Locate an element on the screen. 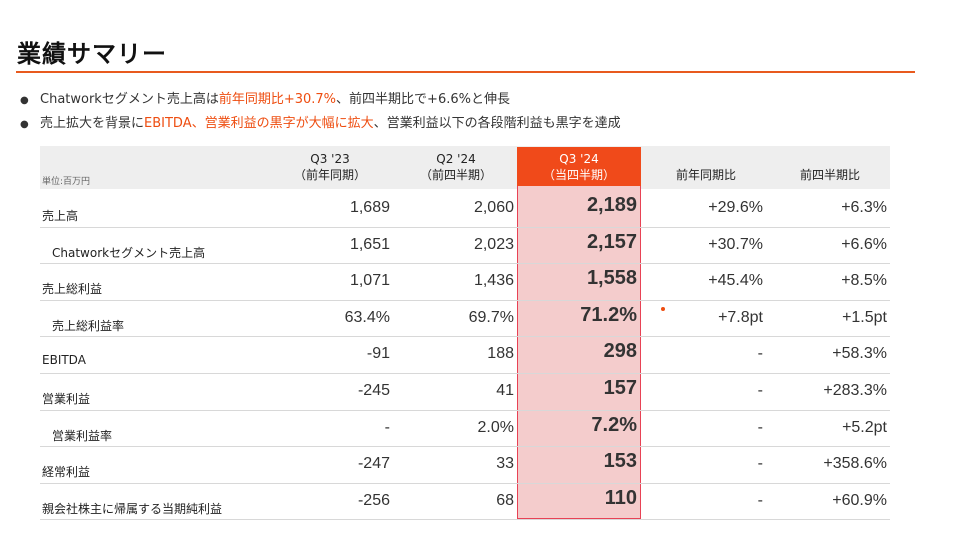 The height and width of the screenshot is (549, 954). table-cell: +5.2pt is located at coordinates (864, 427).